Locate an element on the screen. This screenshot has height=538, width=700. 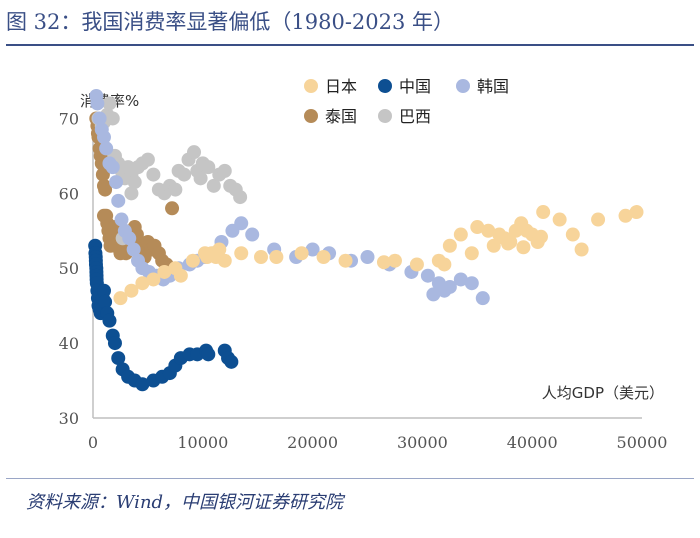
x-tick-label: 10000 is located at coordinates (202, 442).